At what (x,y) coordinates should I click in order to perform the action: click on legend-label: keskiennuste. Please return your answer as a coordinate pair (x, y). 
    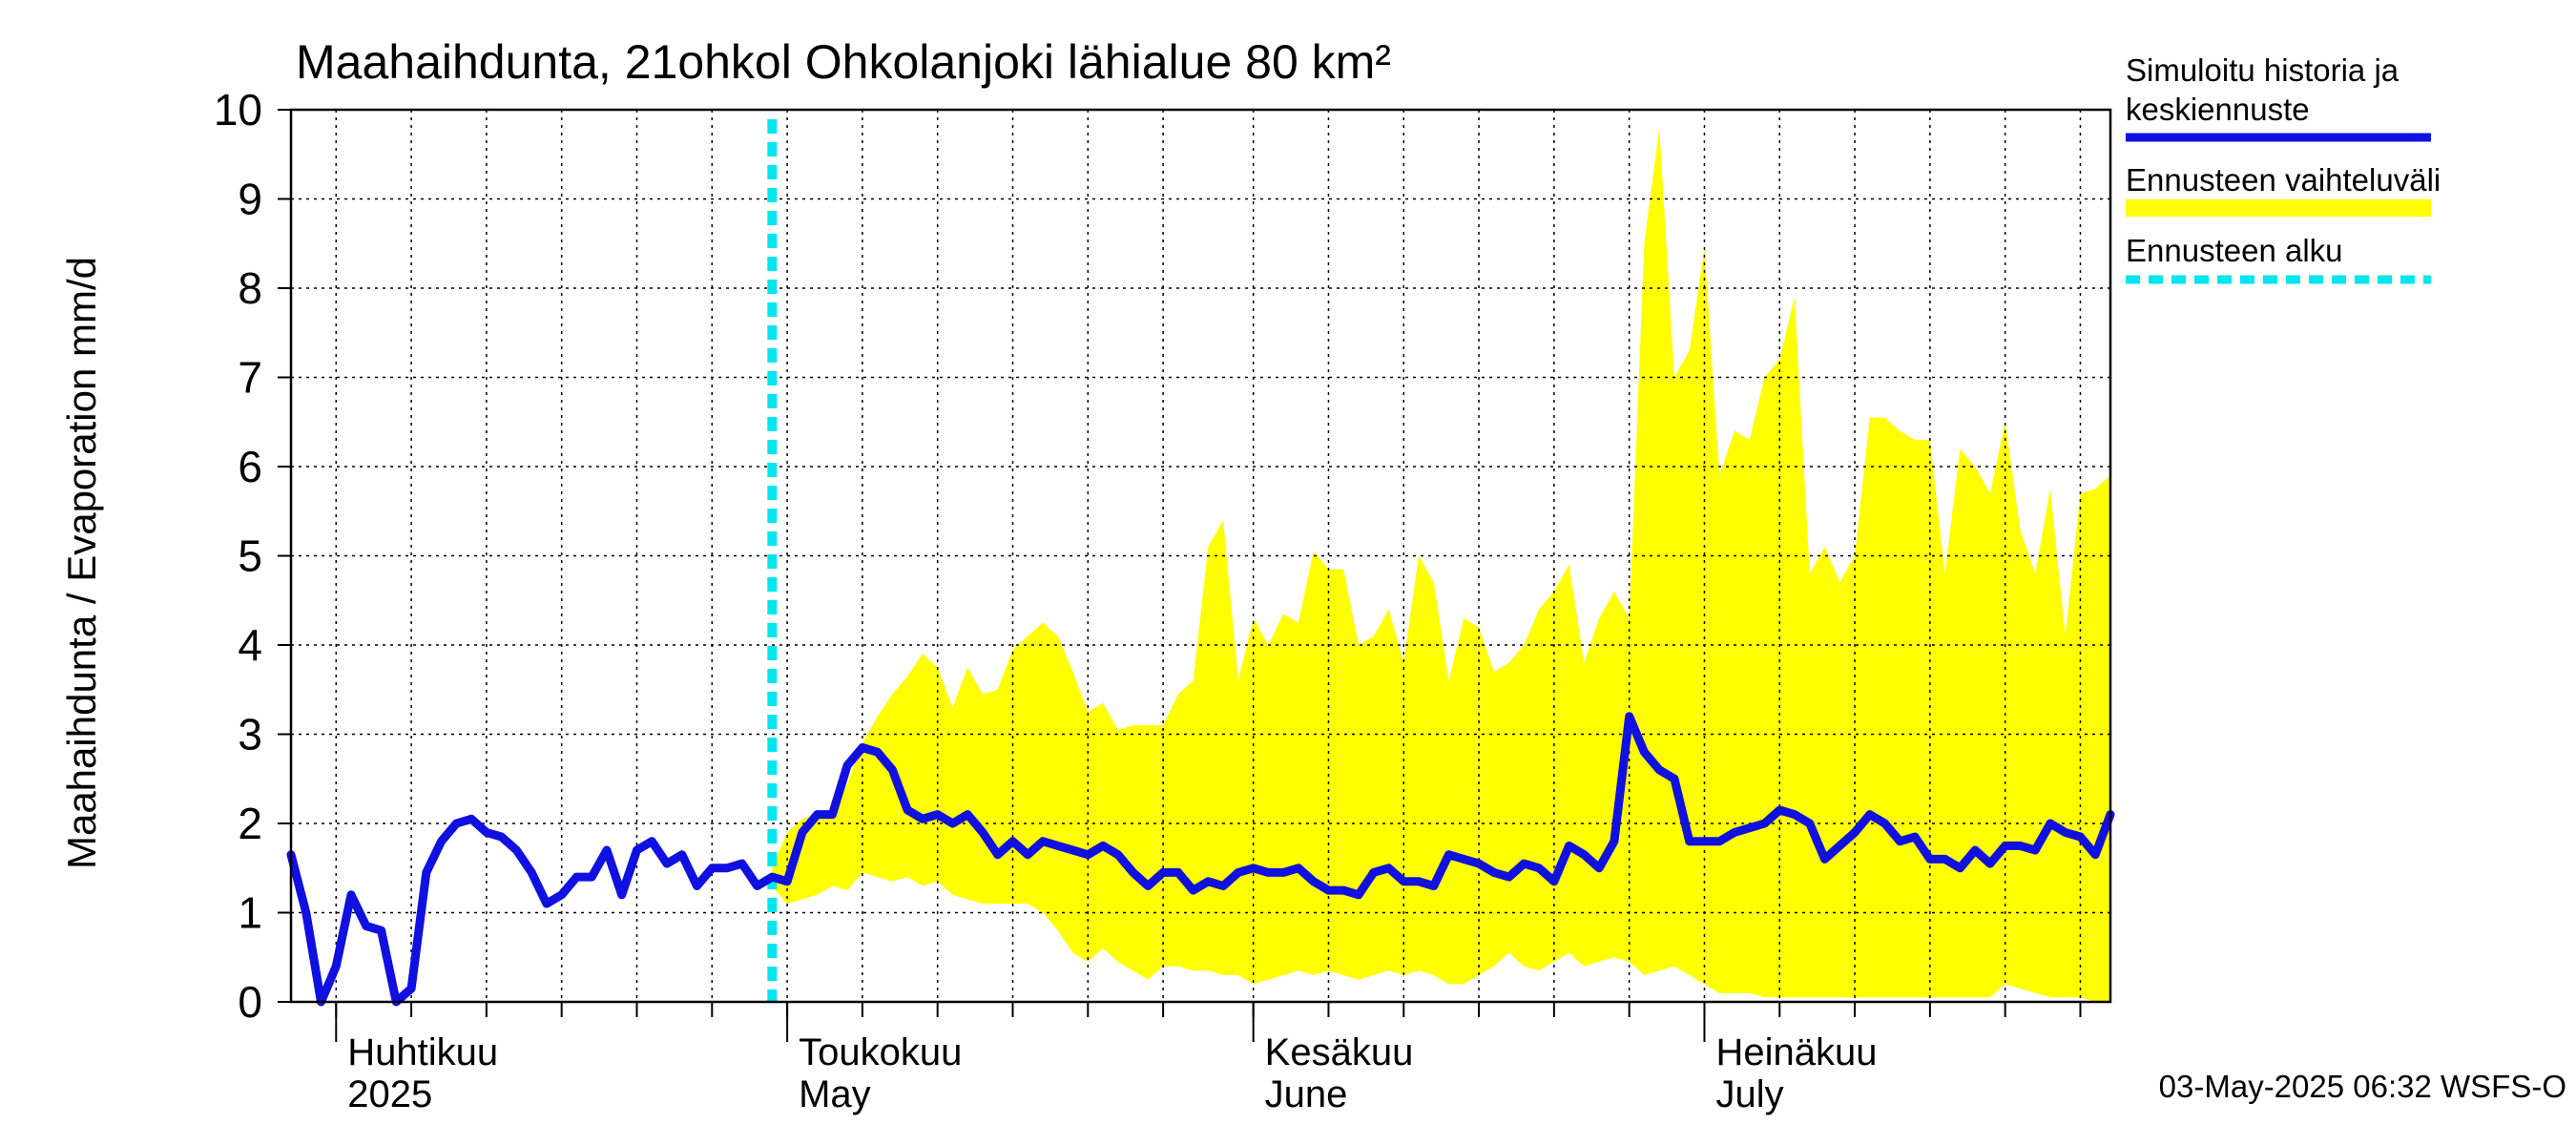
    Looking at the image, I should click on (2218, 109).